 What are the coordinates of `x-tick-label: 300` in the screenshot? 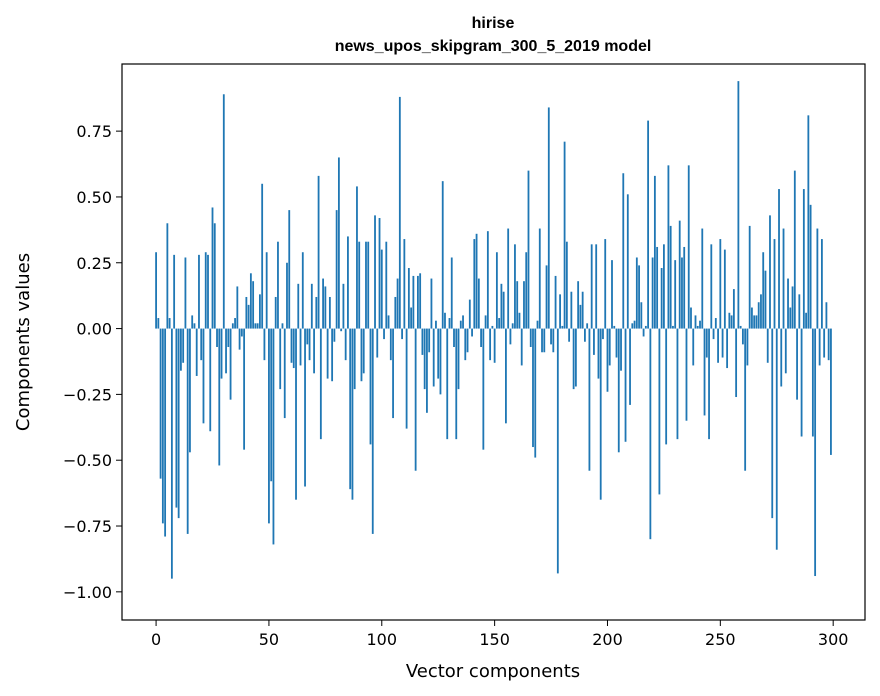 It's located at (833, 639).